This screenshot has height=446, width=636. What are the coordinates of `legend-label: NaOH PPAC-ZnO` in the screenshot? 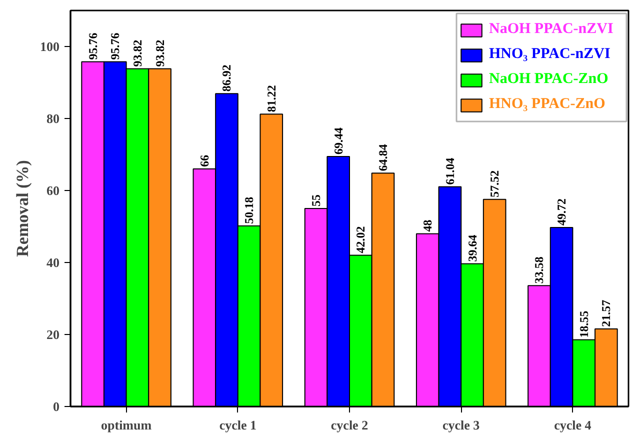 It's located at (548, 79).